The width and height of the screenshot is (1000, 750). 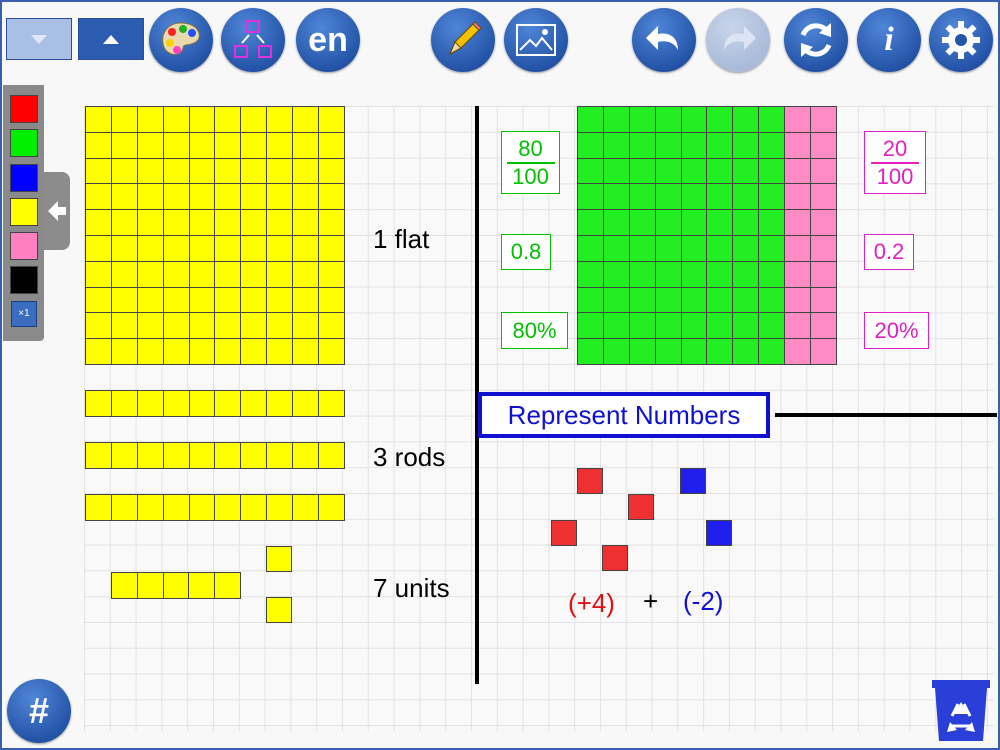 What do you see at coordinates (591, 603) in the screenshot?
I see `positive-expression: (+4)` at bounding box center [591, 603].